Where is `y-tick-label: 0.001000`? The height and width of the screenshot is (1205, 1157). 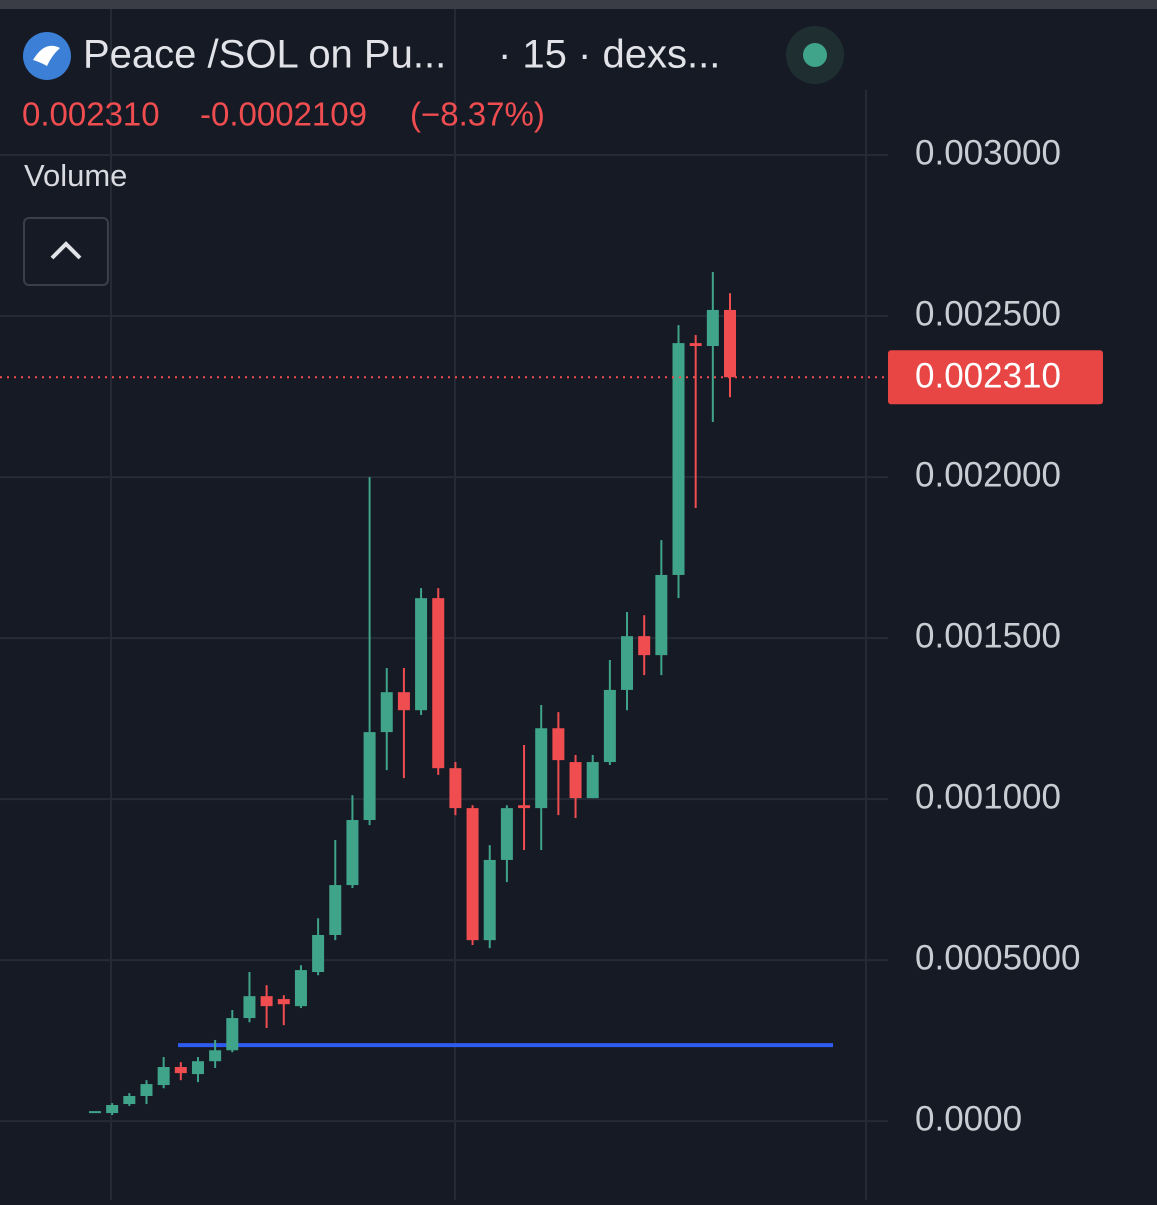 y-tick-label: 0.001000 is located at coordinates (988, 796).